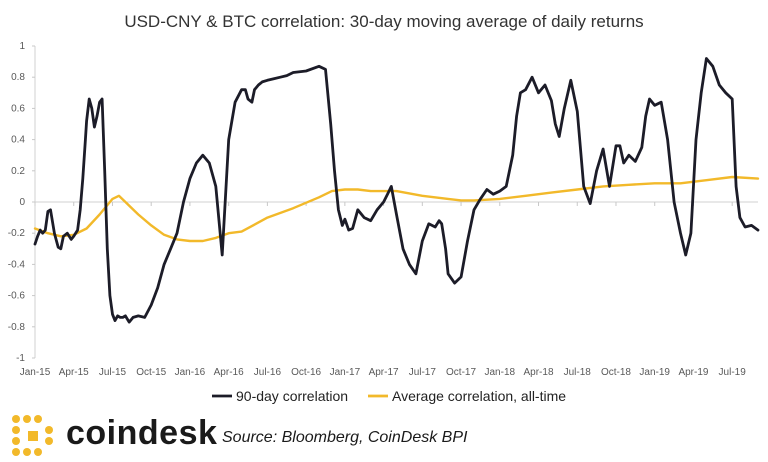  Describe the element at coordinates (20, 358) in the screenshot. I see `y-tick-label: -1` at that location.